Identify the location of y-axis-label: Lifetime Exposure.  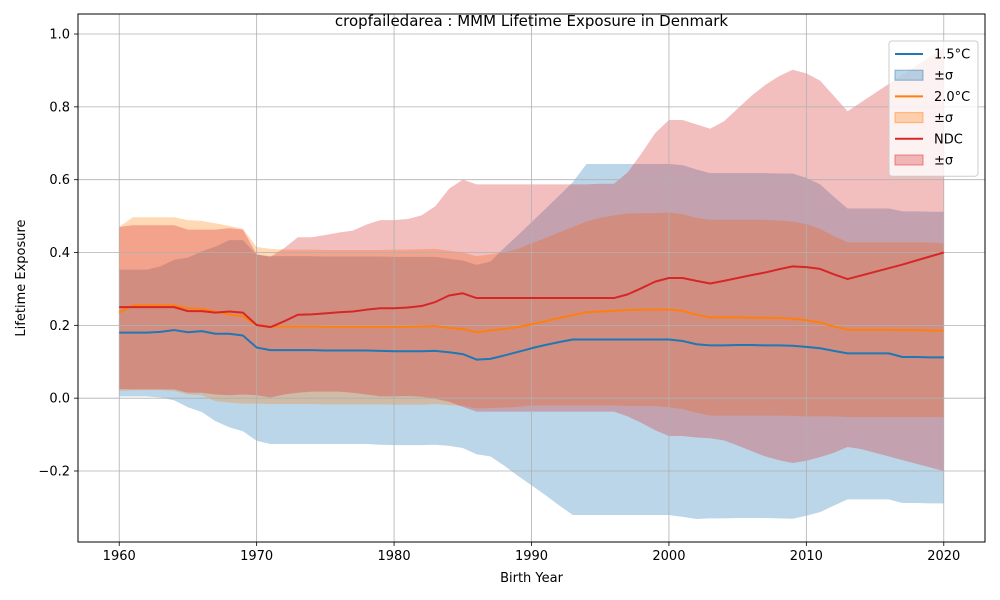
(21, 277).